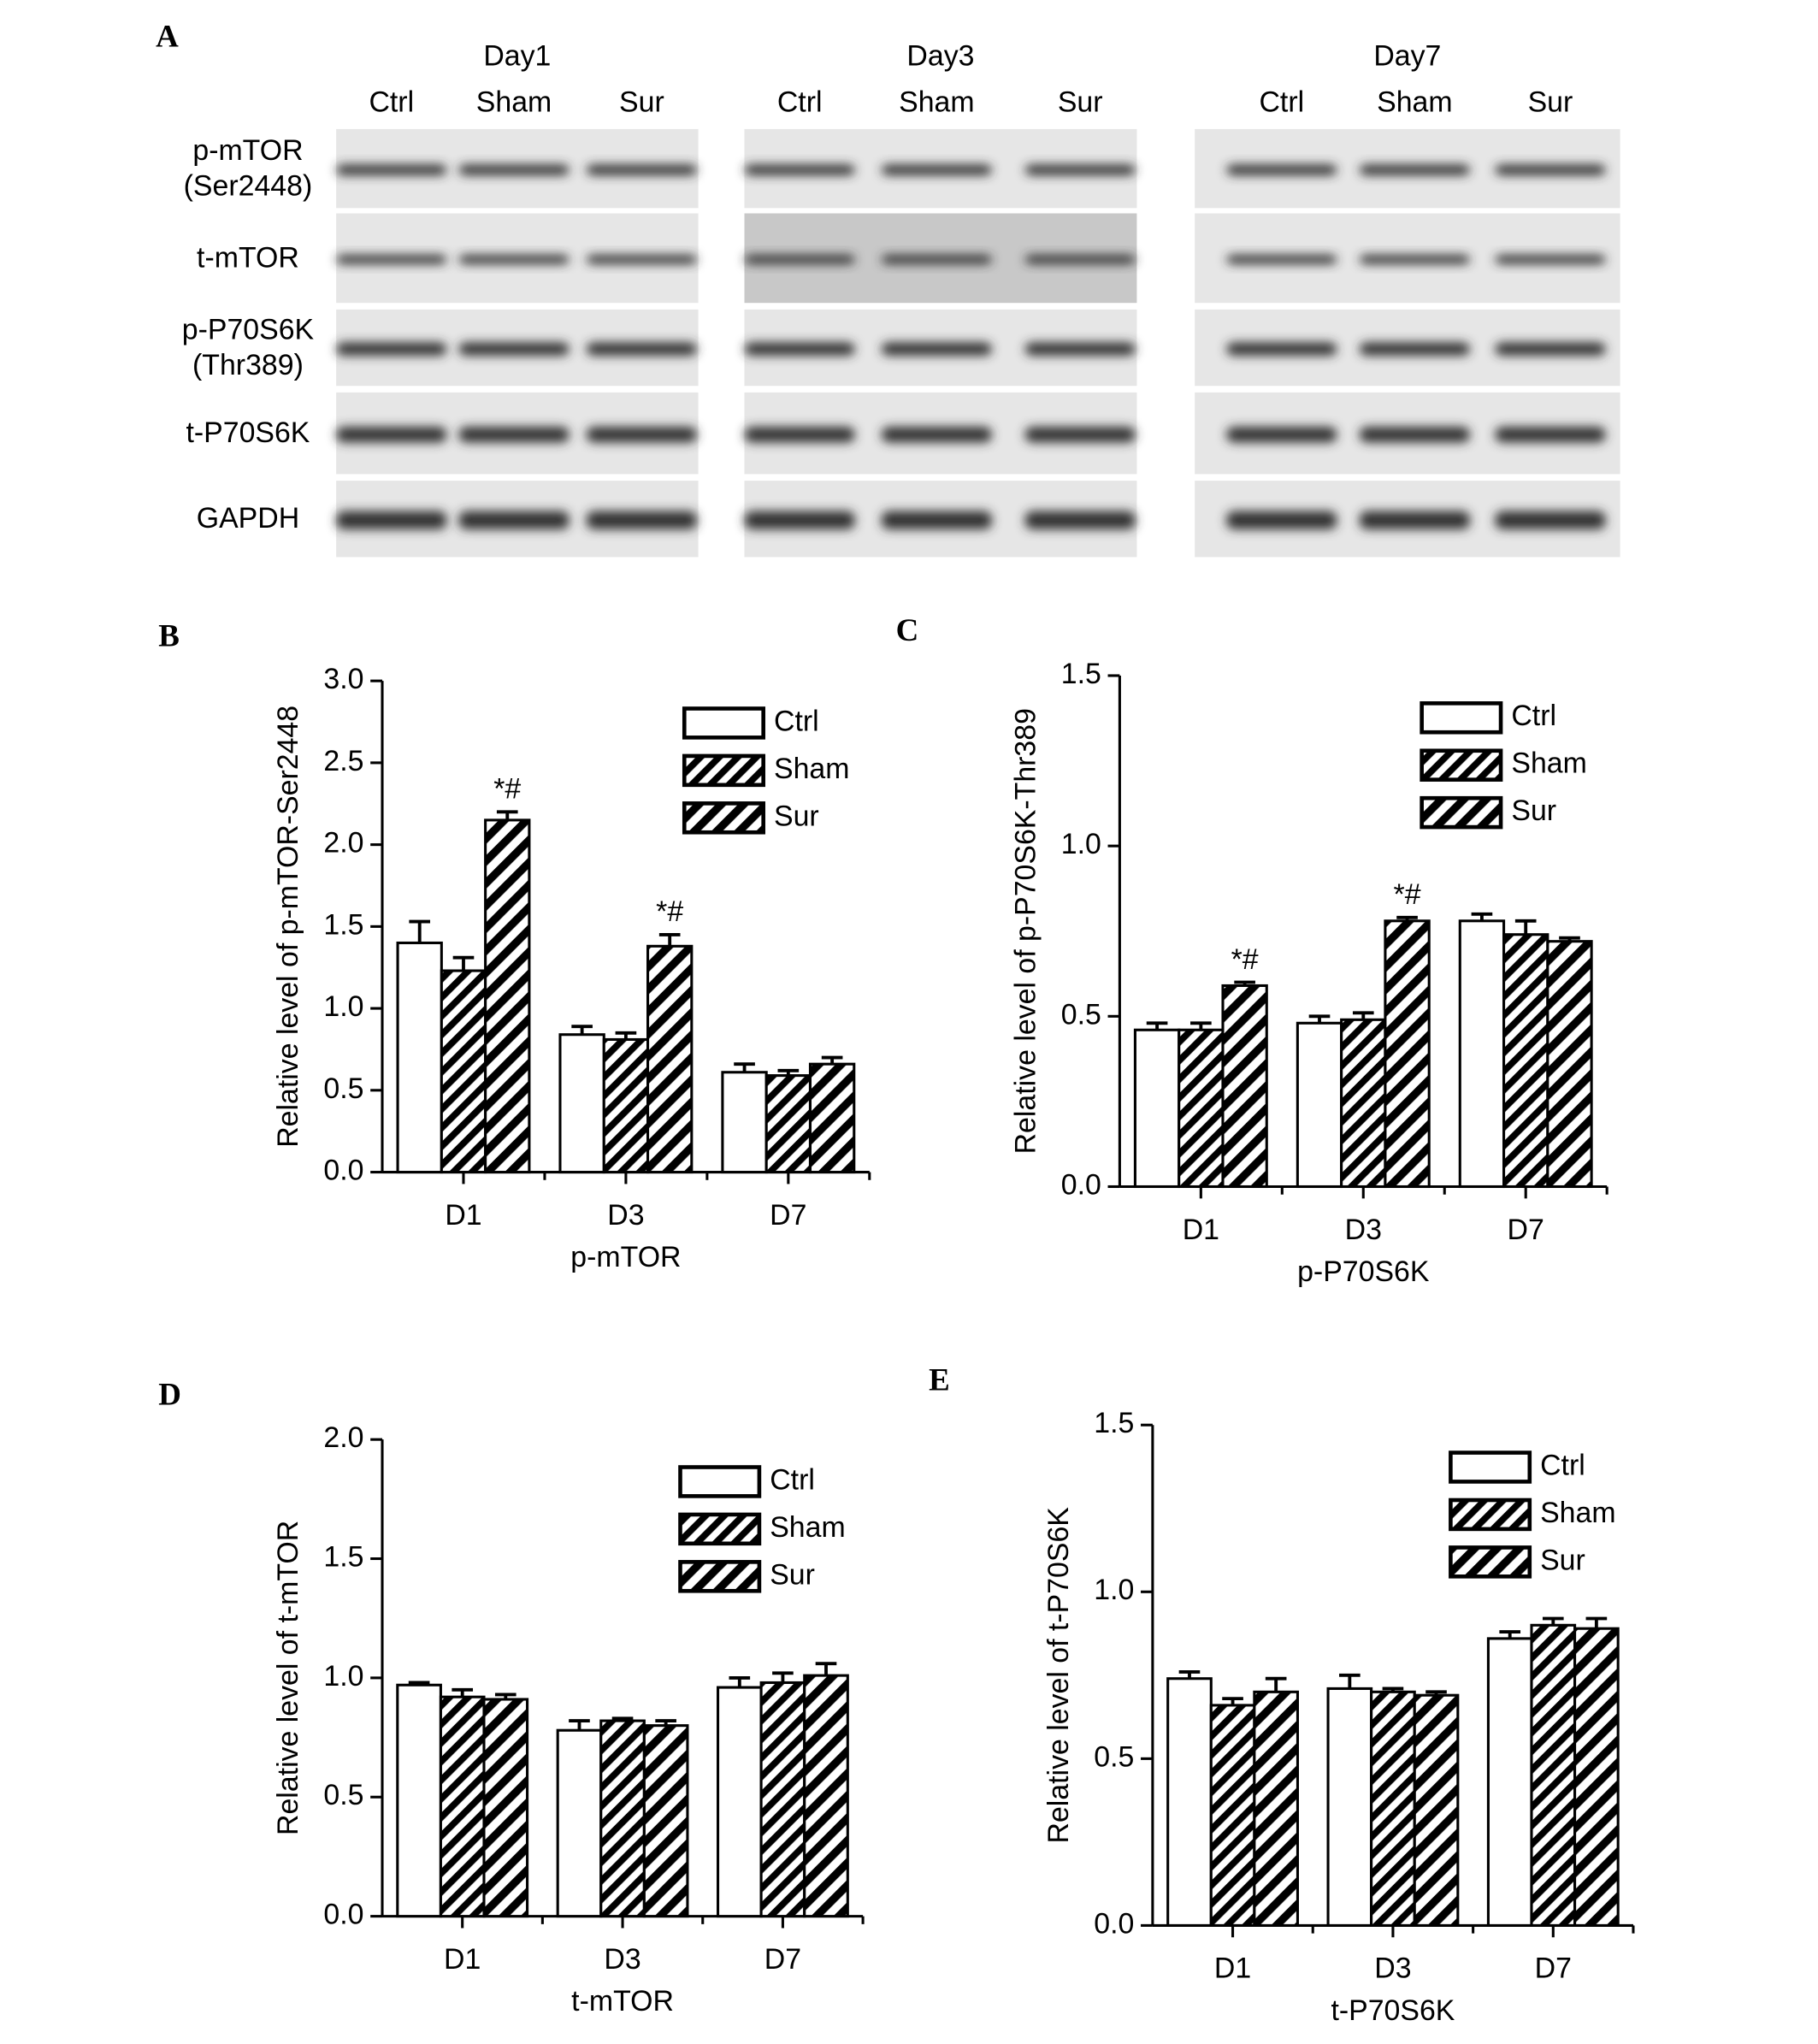 The width and height of the screenshot is (1818, 2044). I want to click on annotation: *#, so click(669, 912).